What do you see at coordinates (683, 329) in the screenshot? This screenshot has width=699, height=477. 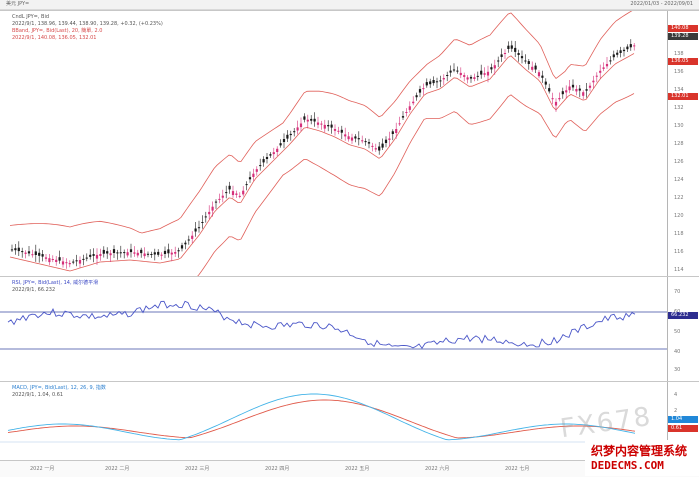 I see `rsi-axis: 70 60 50 40 30 66.232` at bounding box center [683, 329].